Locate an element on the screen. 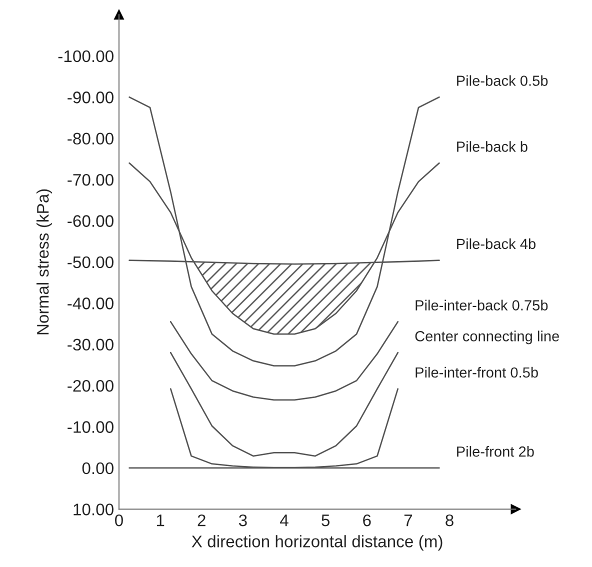 The image size is (592, 567). series-label: Pile-inter-back 0.75b is located at coordinates (482, 305).